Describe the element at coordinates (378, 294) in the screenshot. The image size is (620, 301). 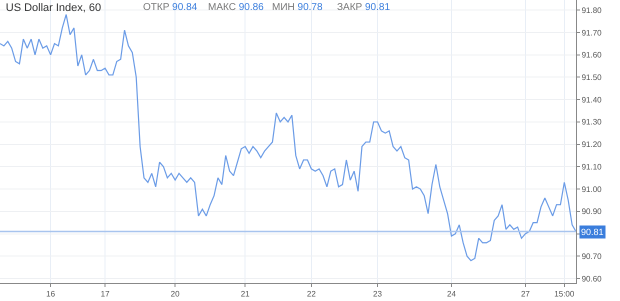
I see `x-tick-label: 23` at that location.